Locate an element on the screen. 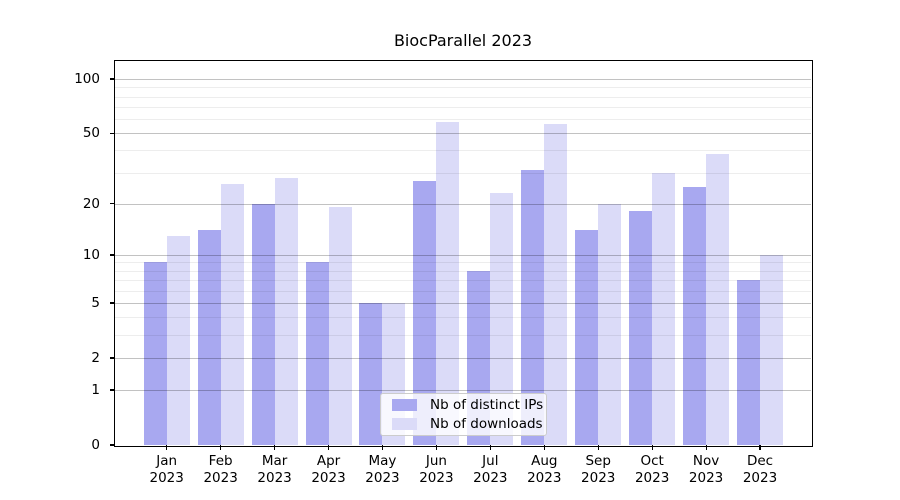  x-tick-label: Dec 2023 is located at coordinates (760, 469).